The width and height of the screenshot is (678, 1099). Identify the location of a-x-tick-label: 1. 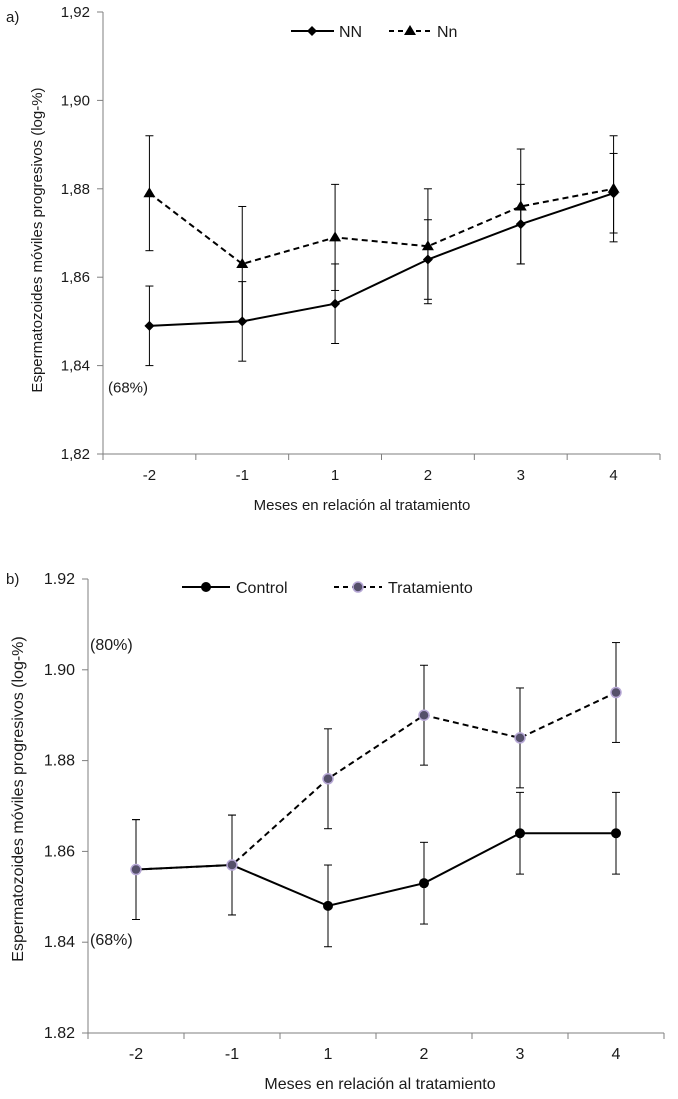
(335, 475).